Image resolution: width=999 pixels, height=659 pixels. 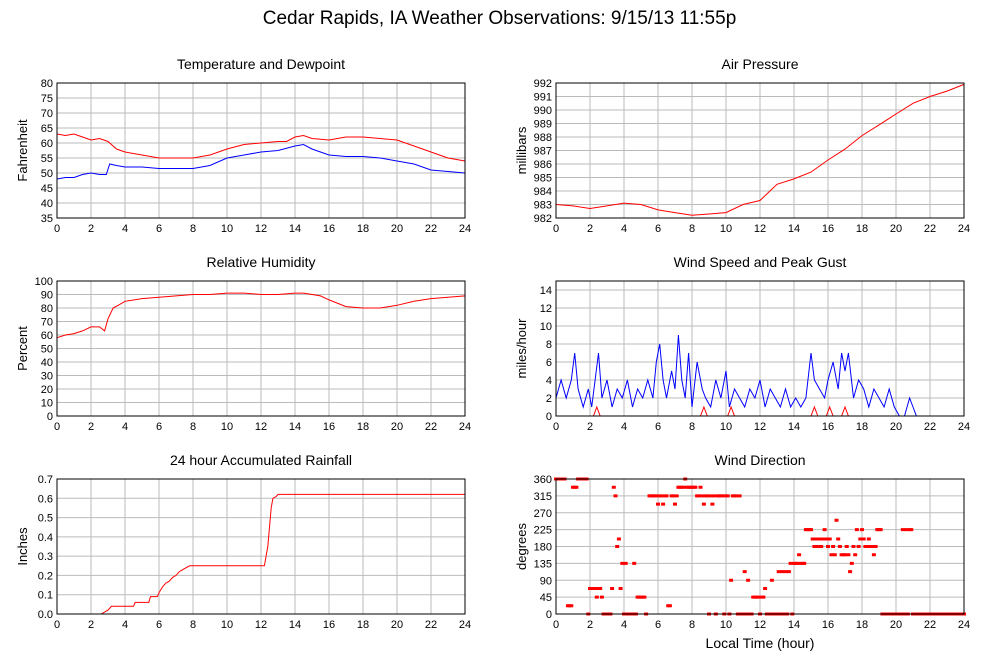 What do you see at coordinates (543, 206) in the screenshot?
I see `pressure-y-tick-label: 983` at bounding box center [543, 206].